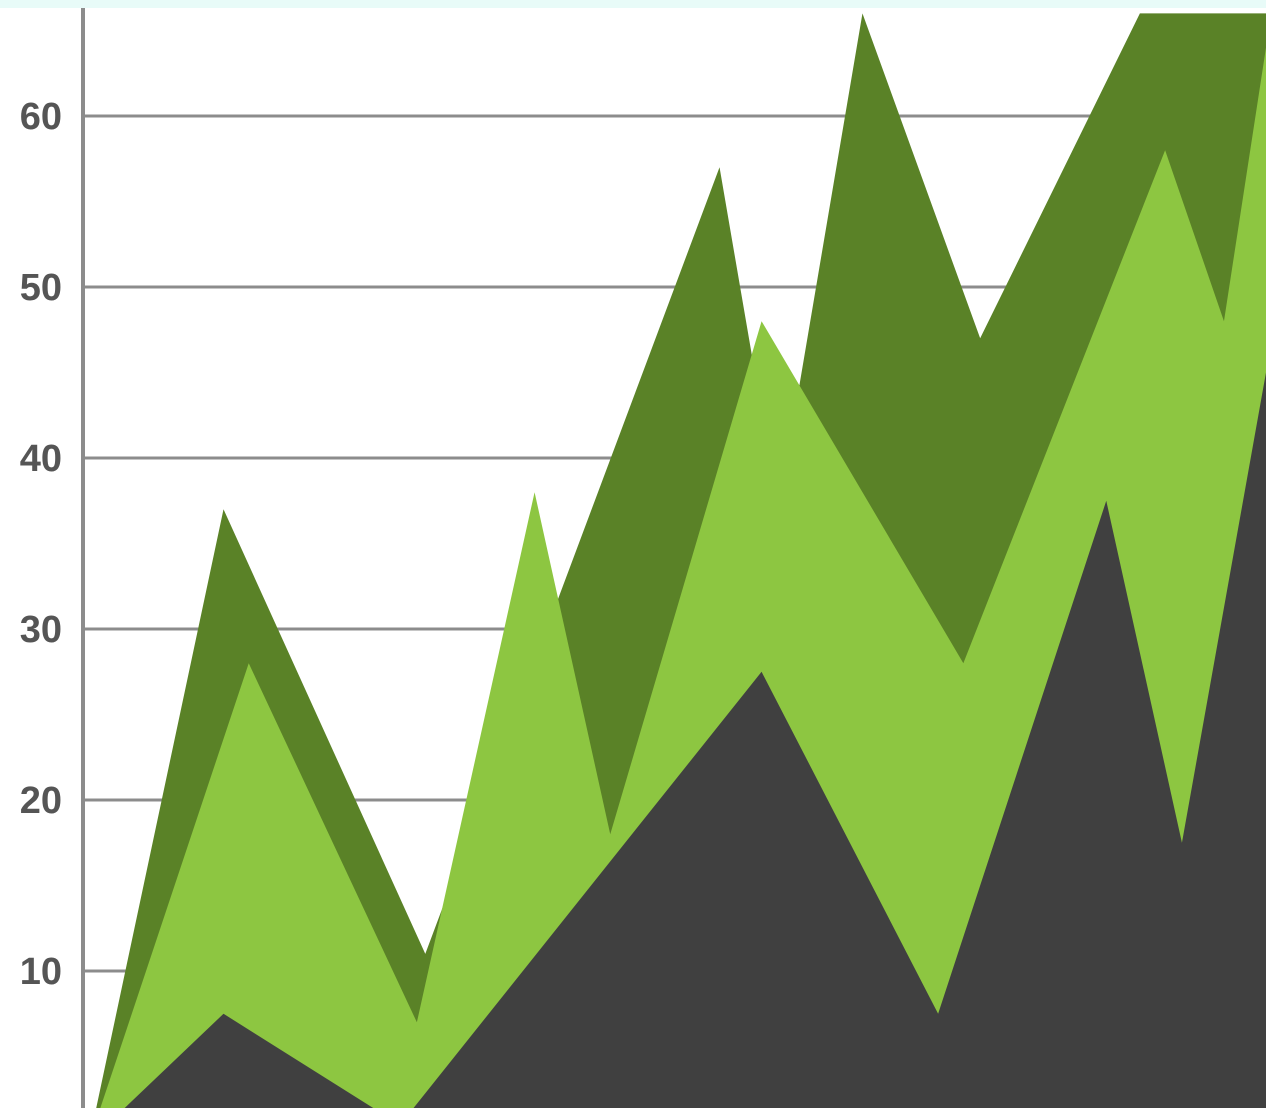  What do you see at coordinates (41, 630) in the screenshot?
I see `y-tick-label-30: 30` at bounding box center [41, 630].